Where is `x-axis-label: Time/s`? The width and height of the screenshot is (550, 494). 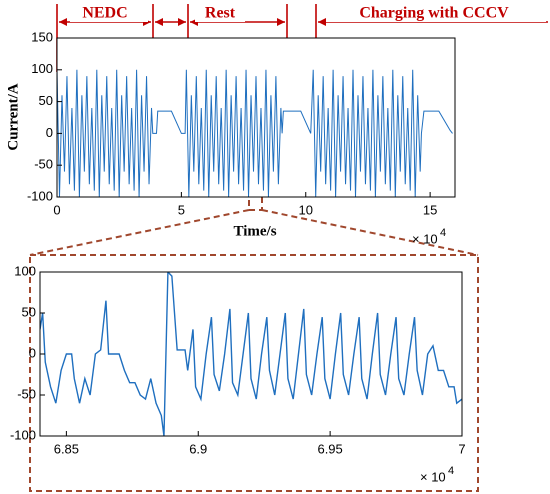
x-axis-label: Time/s is located at coordinates (254, 231).